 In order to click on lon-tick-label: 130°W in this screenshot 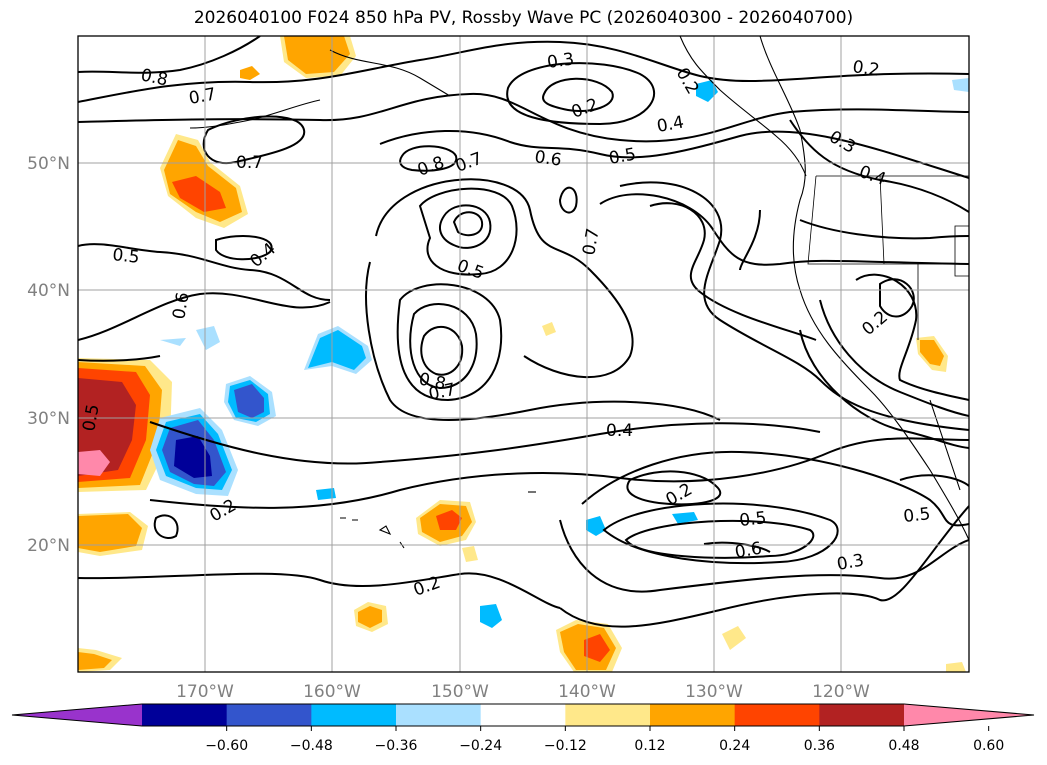, I will do `click(714, 692)`.